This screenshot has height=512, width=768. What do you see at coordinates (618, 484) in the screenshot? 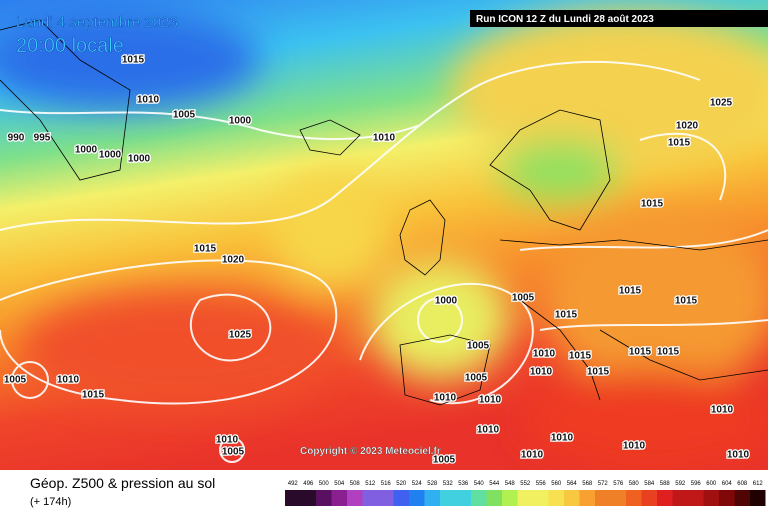
I see `scale-label: 576` at bounding box center [618, 484].